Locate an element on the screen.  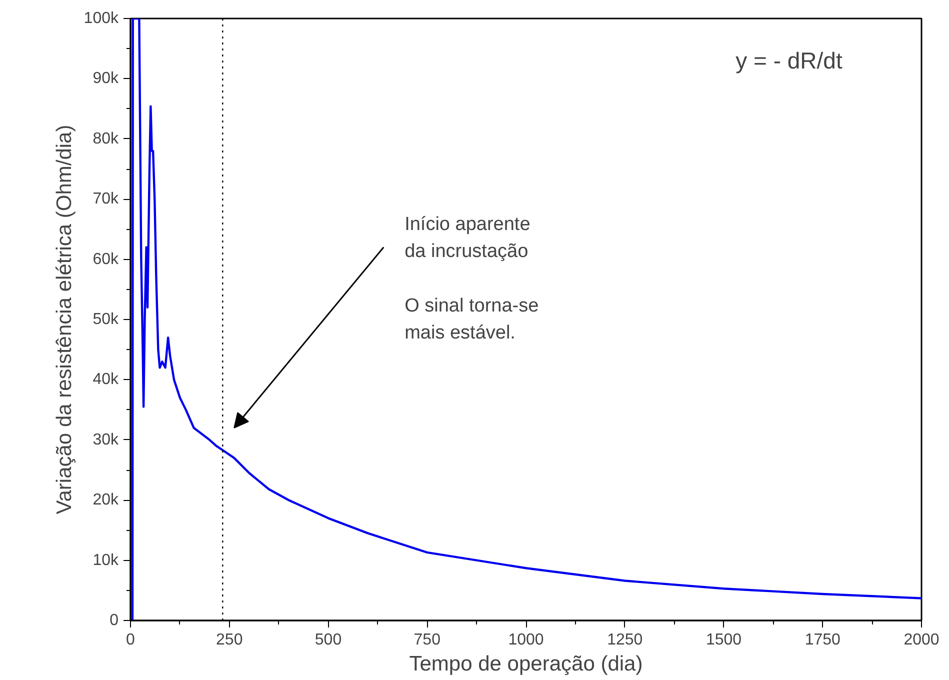
y-tick-label: 0 is located at coordinates (114, 620).